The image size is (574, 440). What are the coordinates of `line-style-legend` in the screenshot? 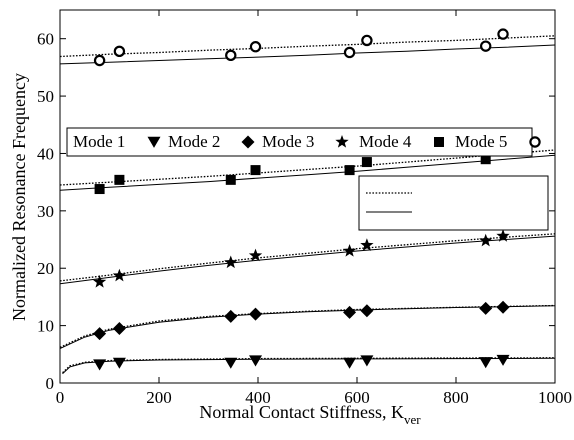 It's located at (453, 203).